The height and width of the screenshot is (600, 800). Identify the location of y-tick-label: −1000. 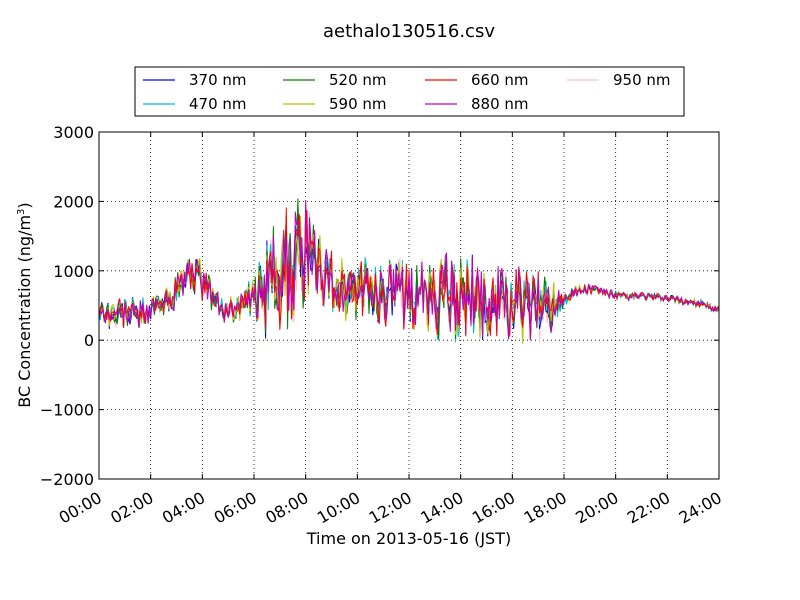
(67, 410).